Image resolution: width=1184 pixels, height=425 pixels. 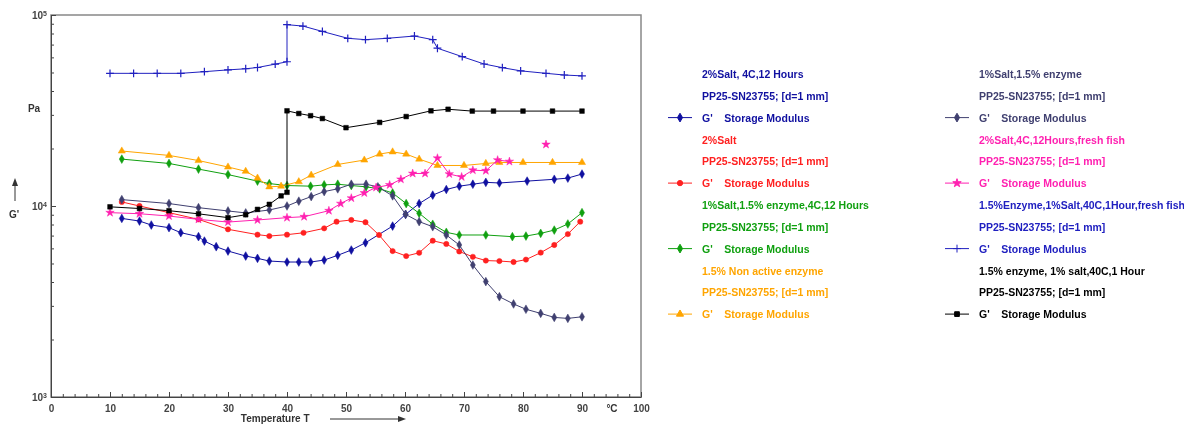 What do you see at coordinates (1081, 227) in the screenshot?
I see `text: 1.5%Enzyme,1%Salt,40C,1Hour,fresh fish PP25-SN23755; [d=1 mm] G' Storage Modulus` at bounding box center [1081, 227].